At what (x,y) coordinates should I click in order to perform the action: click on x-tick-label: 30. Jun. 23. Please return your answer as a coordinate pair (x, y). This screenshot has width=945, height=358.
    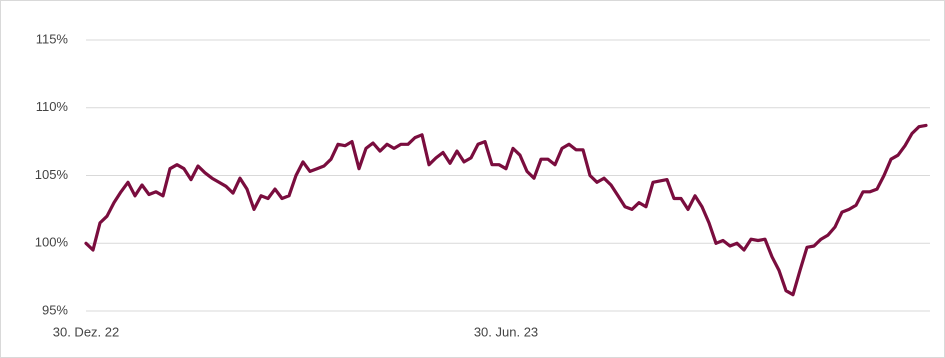
    Looking at the image, I should click on (506, 331).